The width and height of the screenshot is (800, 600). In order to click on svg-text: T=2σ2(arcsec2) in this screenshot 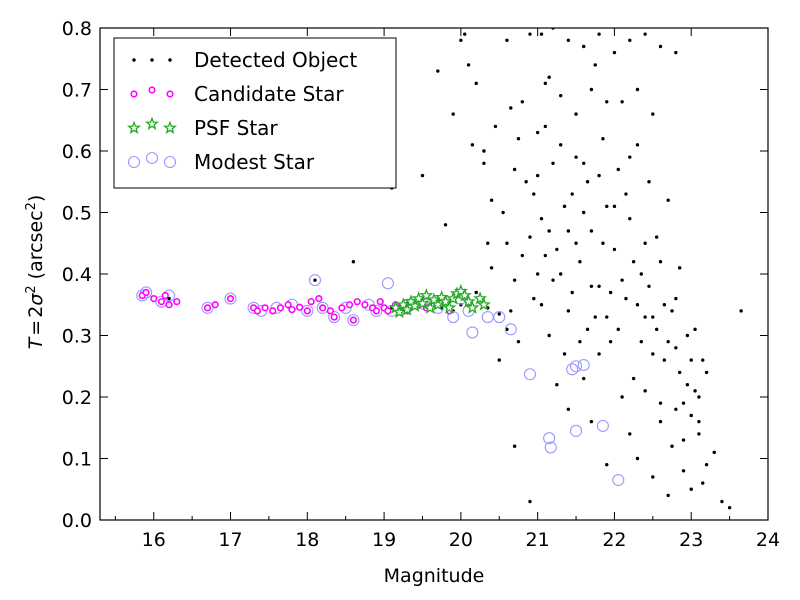, I will do `click(36, 272)`.